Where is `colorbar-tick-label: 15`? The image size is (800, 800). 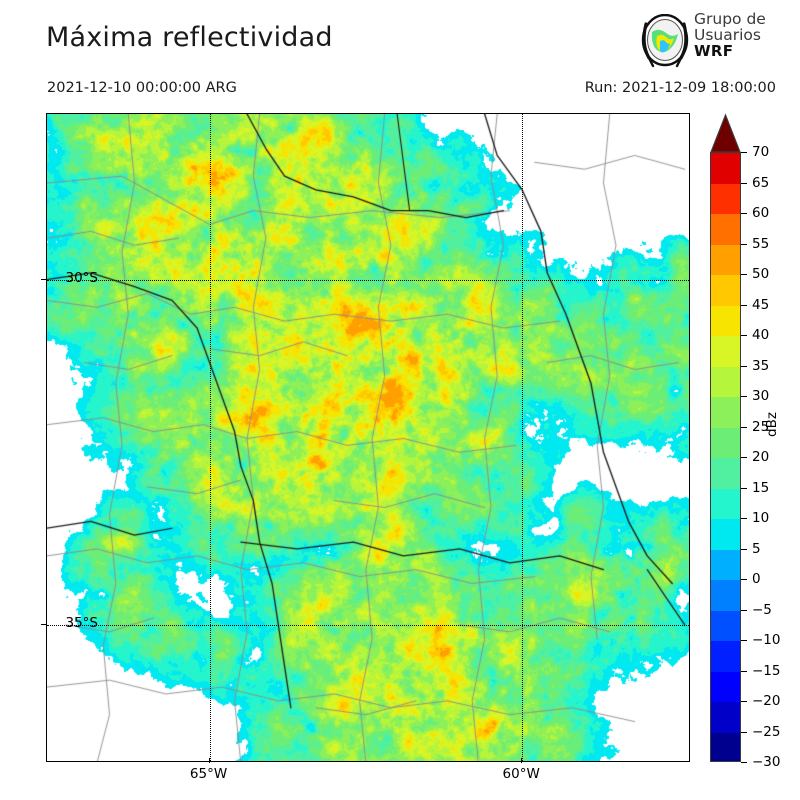
colorbar-tick-label: 15 is located at coordinates (761, 487).